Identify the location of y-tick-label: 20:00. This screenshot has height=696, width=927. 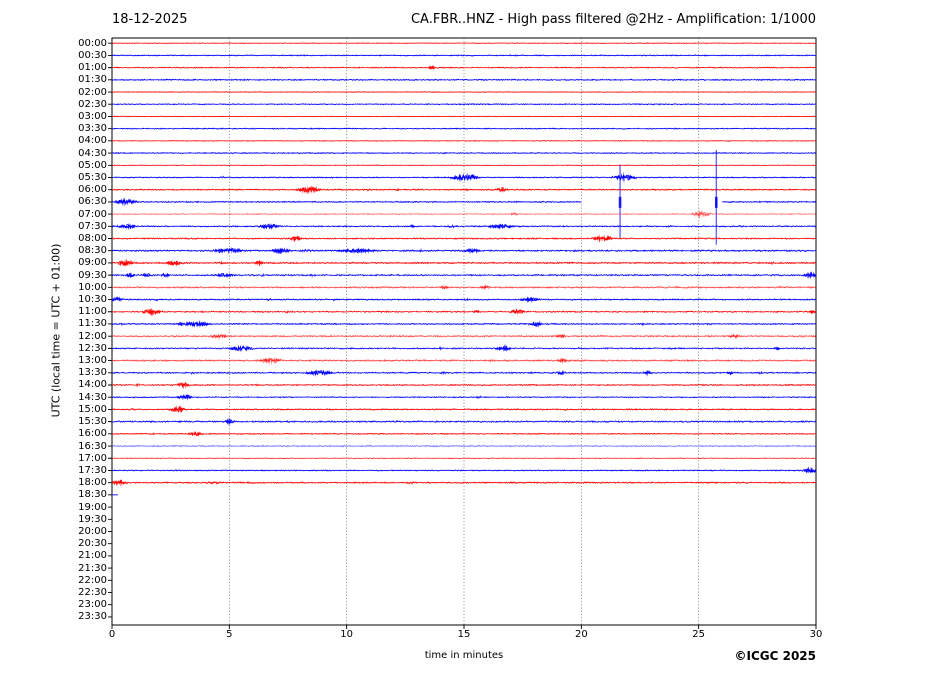
(92, 531).